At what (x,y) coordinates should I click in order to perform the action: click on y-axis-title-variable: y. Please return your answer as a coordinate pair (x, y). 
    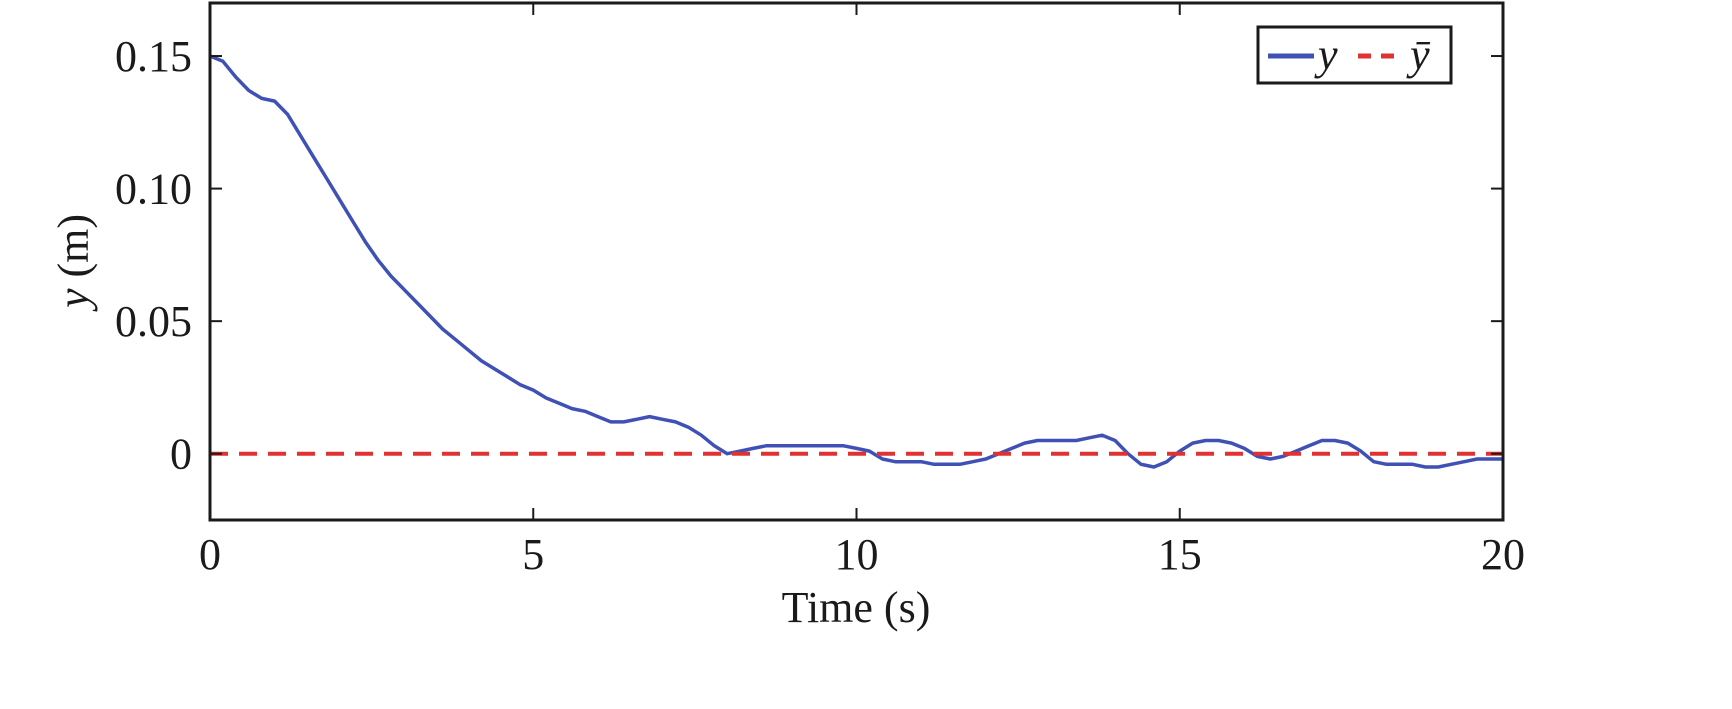
    Looking at the image, I should click on (73, 300).